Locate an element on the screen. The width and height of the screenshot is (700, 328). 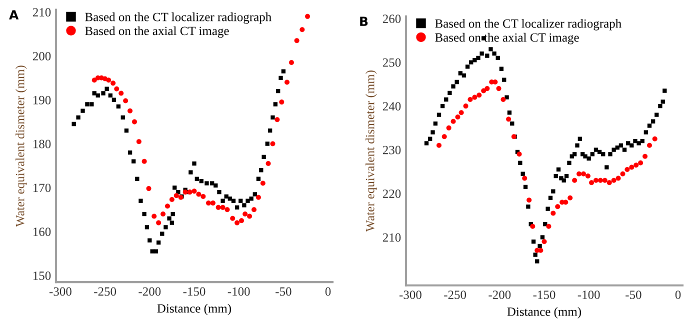
x-tick-label: -100 is located at coordinates (589, 295).